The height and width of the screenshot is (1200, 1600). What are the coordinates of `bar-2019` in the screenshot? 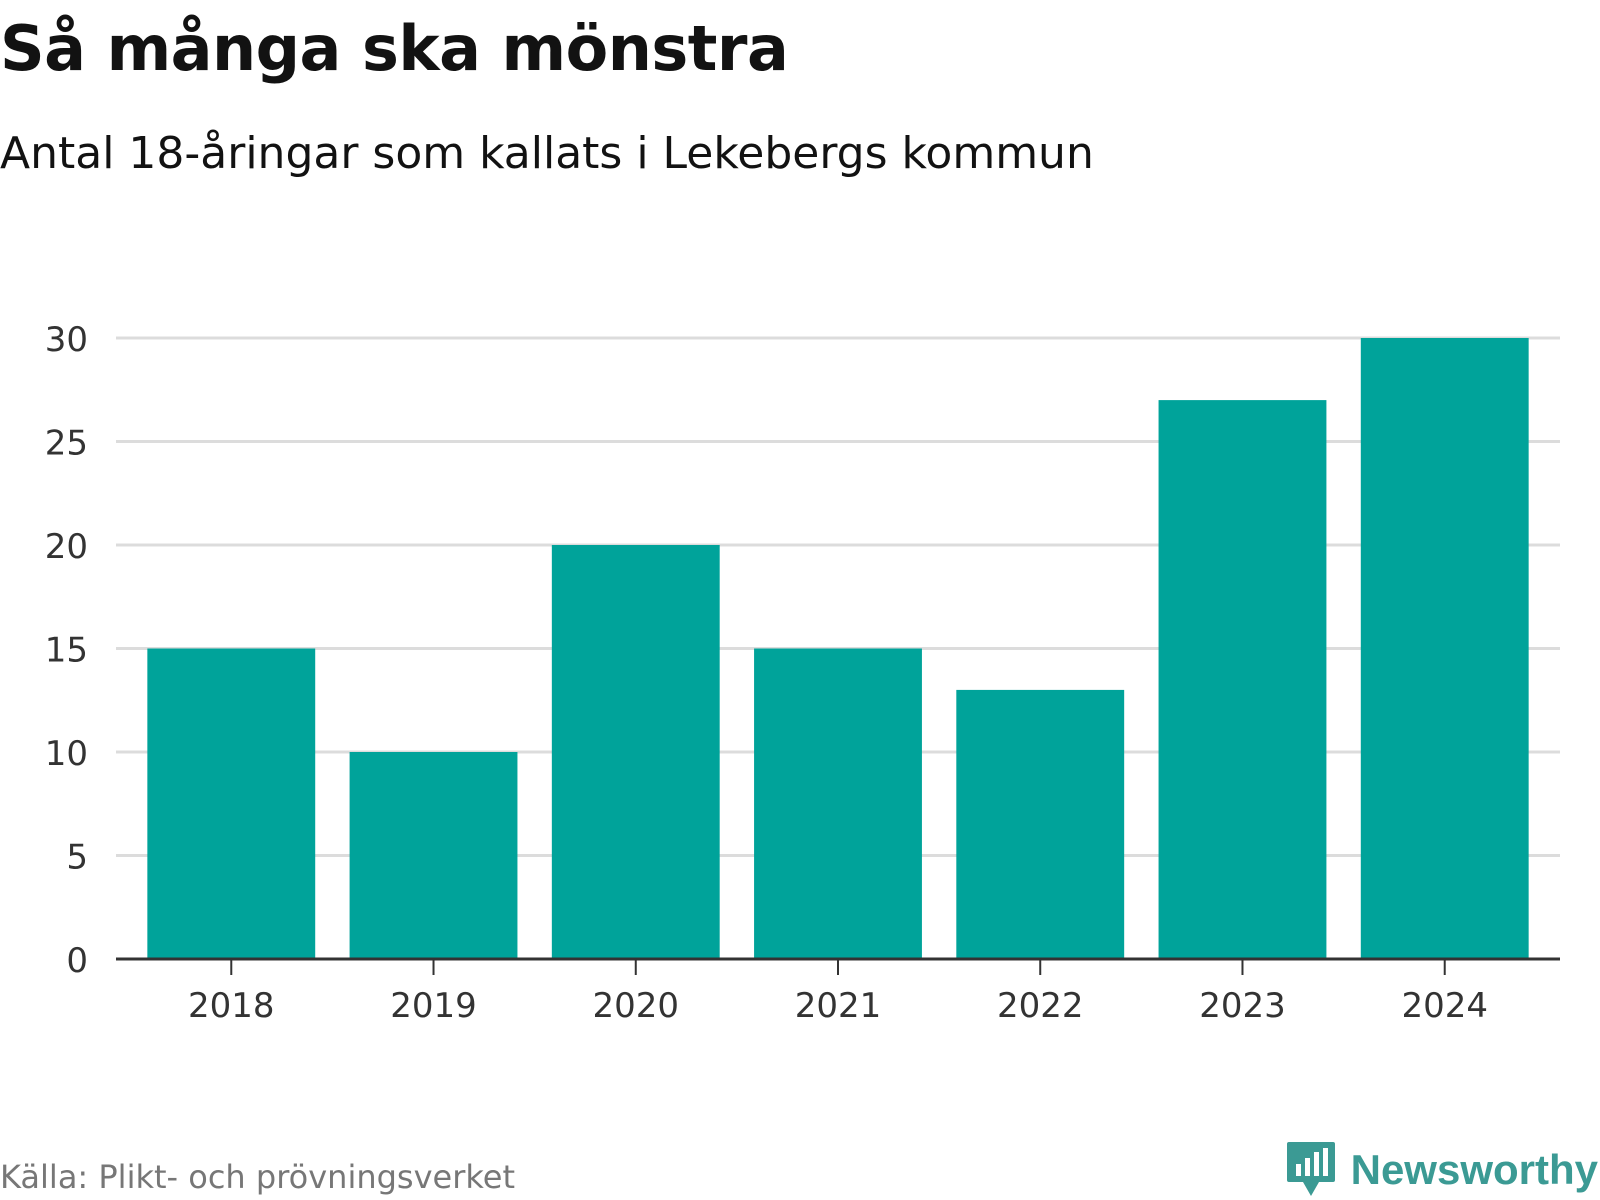 It's located at (433, 855).